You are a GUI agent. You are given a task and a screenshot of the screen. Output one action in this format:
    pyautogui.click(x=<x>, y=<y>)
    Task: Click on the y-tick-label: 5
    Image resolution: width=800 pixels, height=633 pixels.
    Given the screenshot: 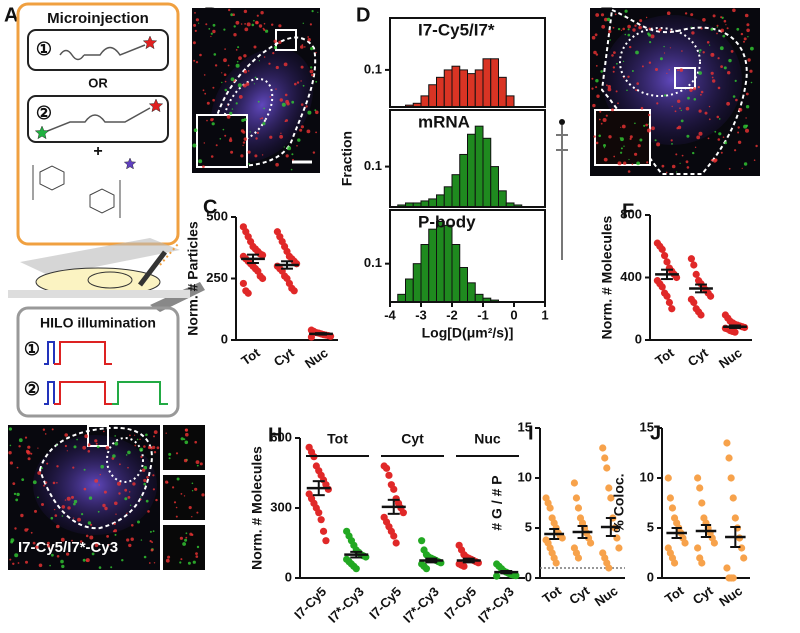 What is the action you would take?
    pyautogui.click(x=528, y=526)
    